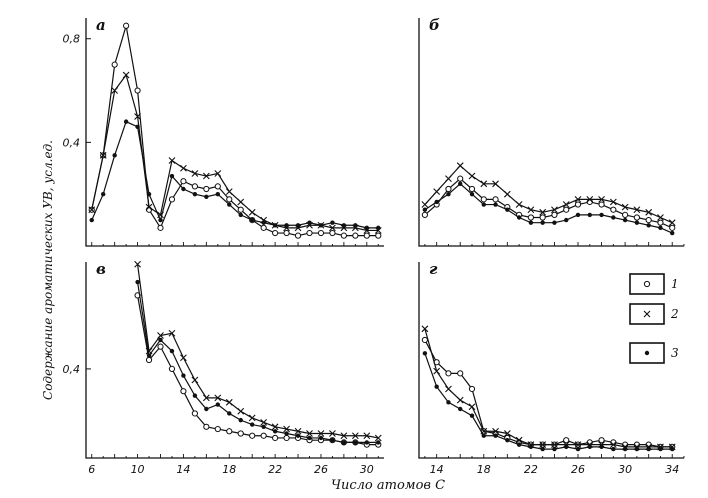 Image resolution: width=708 pixels, height=498 pixels. What do you see at coordinates (647, 353) in the screenshot?
I see `legend-marker` at bounding box center [647, 353].